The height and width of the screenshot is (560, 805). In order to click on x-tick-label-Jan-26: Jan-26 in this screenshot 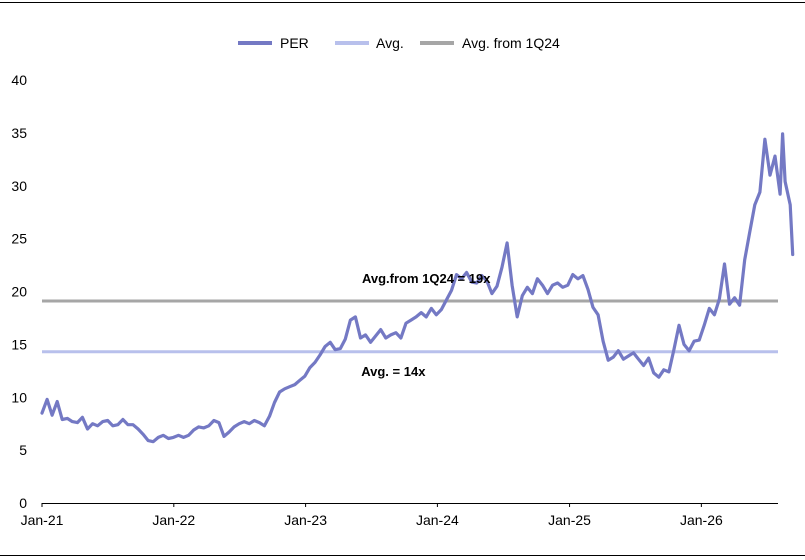, I will do `click(701, 520)`.